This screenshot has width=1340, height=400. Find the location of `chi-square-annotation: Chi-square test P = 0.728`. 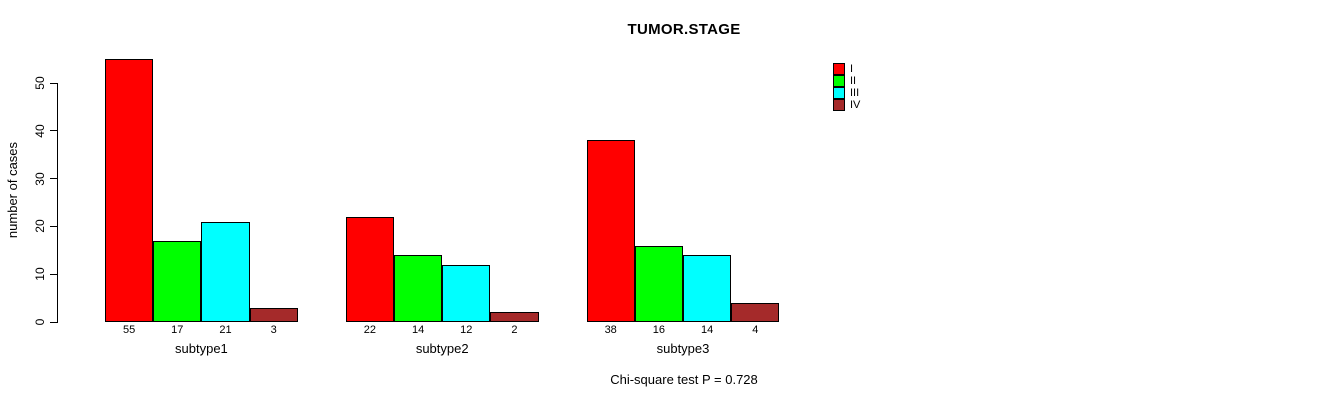

chi-square-annotation: Chi-square test P = 0.728 is located at coordinates (684, 379).